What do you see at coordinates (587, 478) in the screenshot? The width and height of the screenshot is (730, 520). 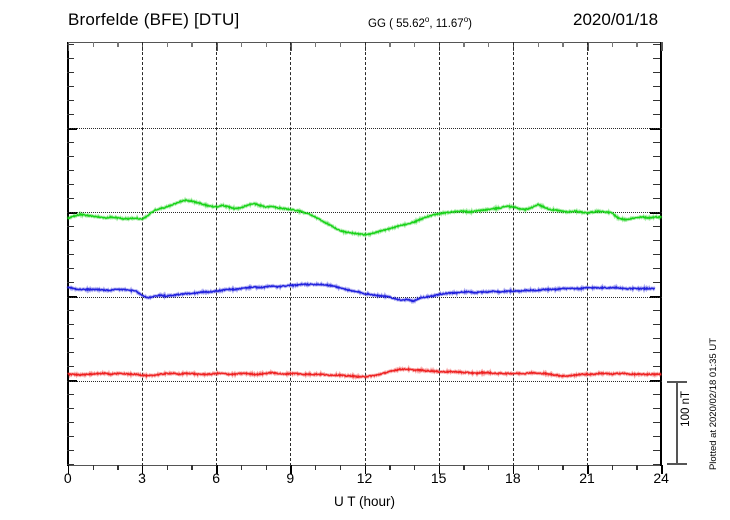 I see `x-axis-tick-label: 21` at bounding box center [587, 478].